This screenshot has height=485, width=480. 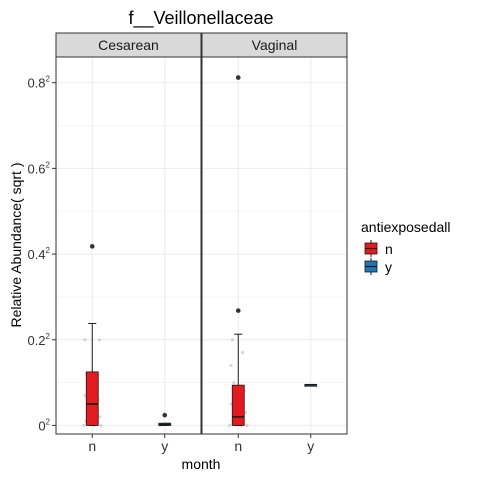 I want to click on x-axis-label: month, so click(x=201, y=464).